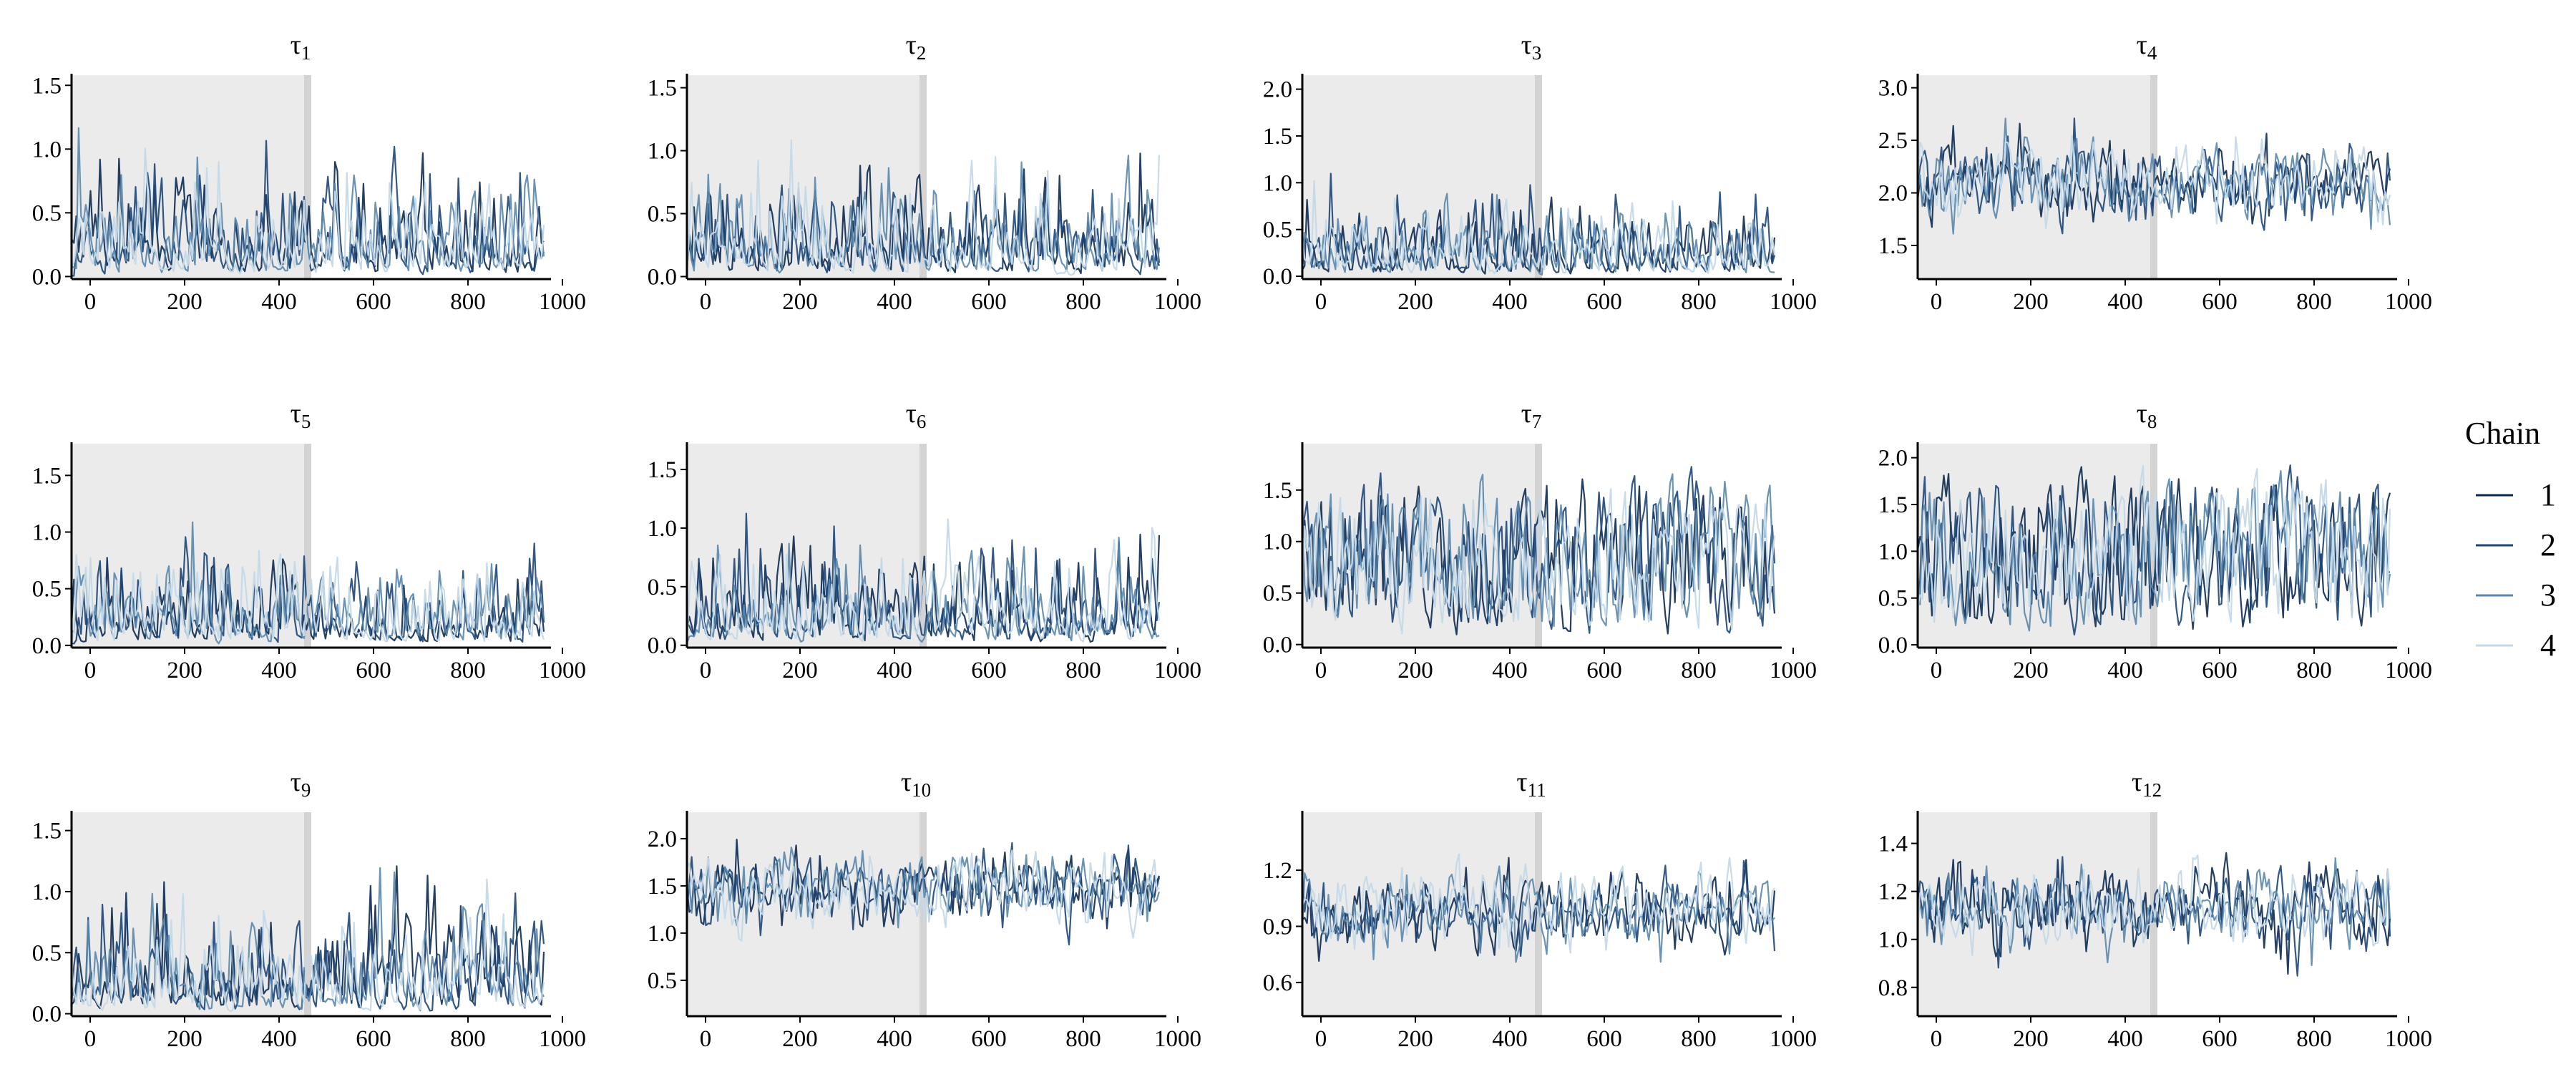  I want to click on panel-title: τ9, so click(301, 784).